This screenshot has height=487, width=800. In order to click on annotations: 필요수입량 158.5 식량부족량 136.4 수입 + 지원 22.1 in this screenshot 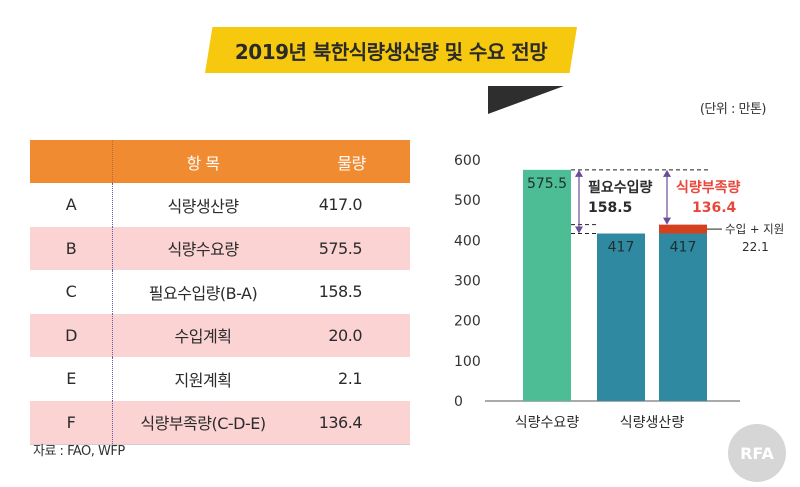, I will do `click(677, 211)`.